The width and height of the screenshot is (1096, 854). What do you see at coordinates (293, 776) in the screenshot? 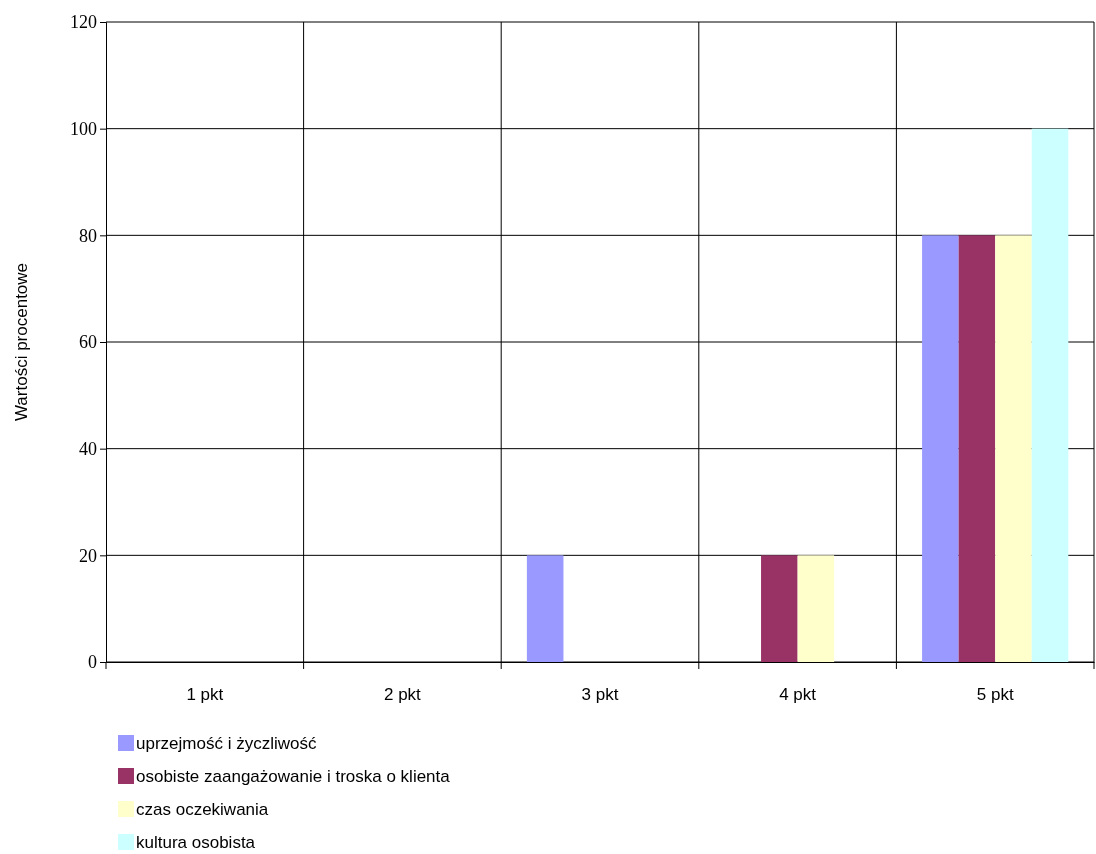
I see `legend-label: osobiste zaangażowanie i troska o klienta` at bounding box center [293, 776].